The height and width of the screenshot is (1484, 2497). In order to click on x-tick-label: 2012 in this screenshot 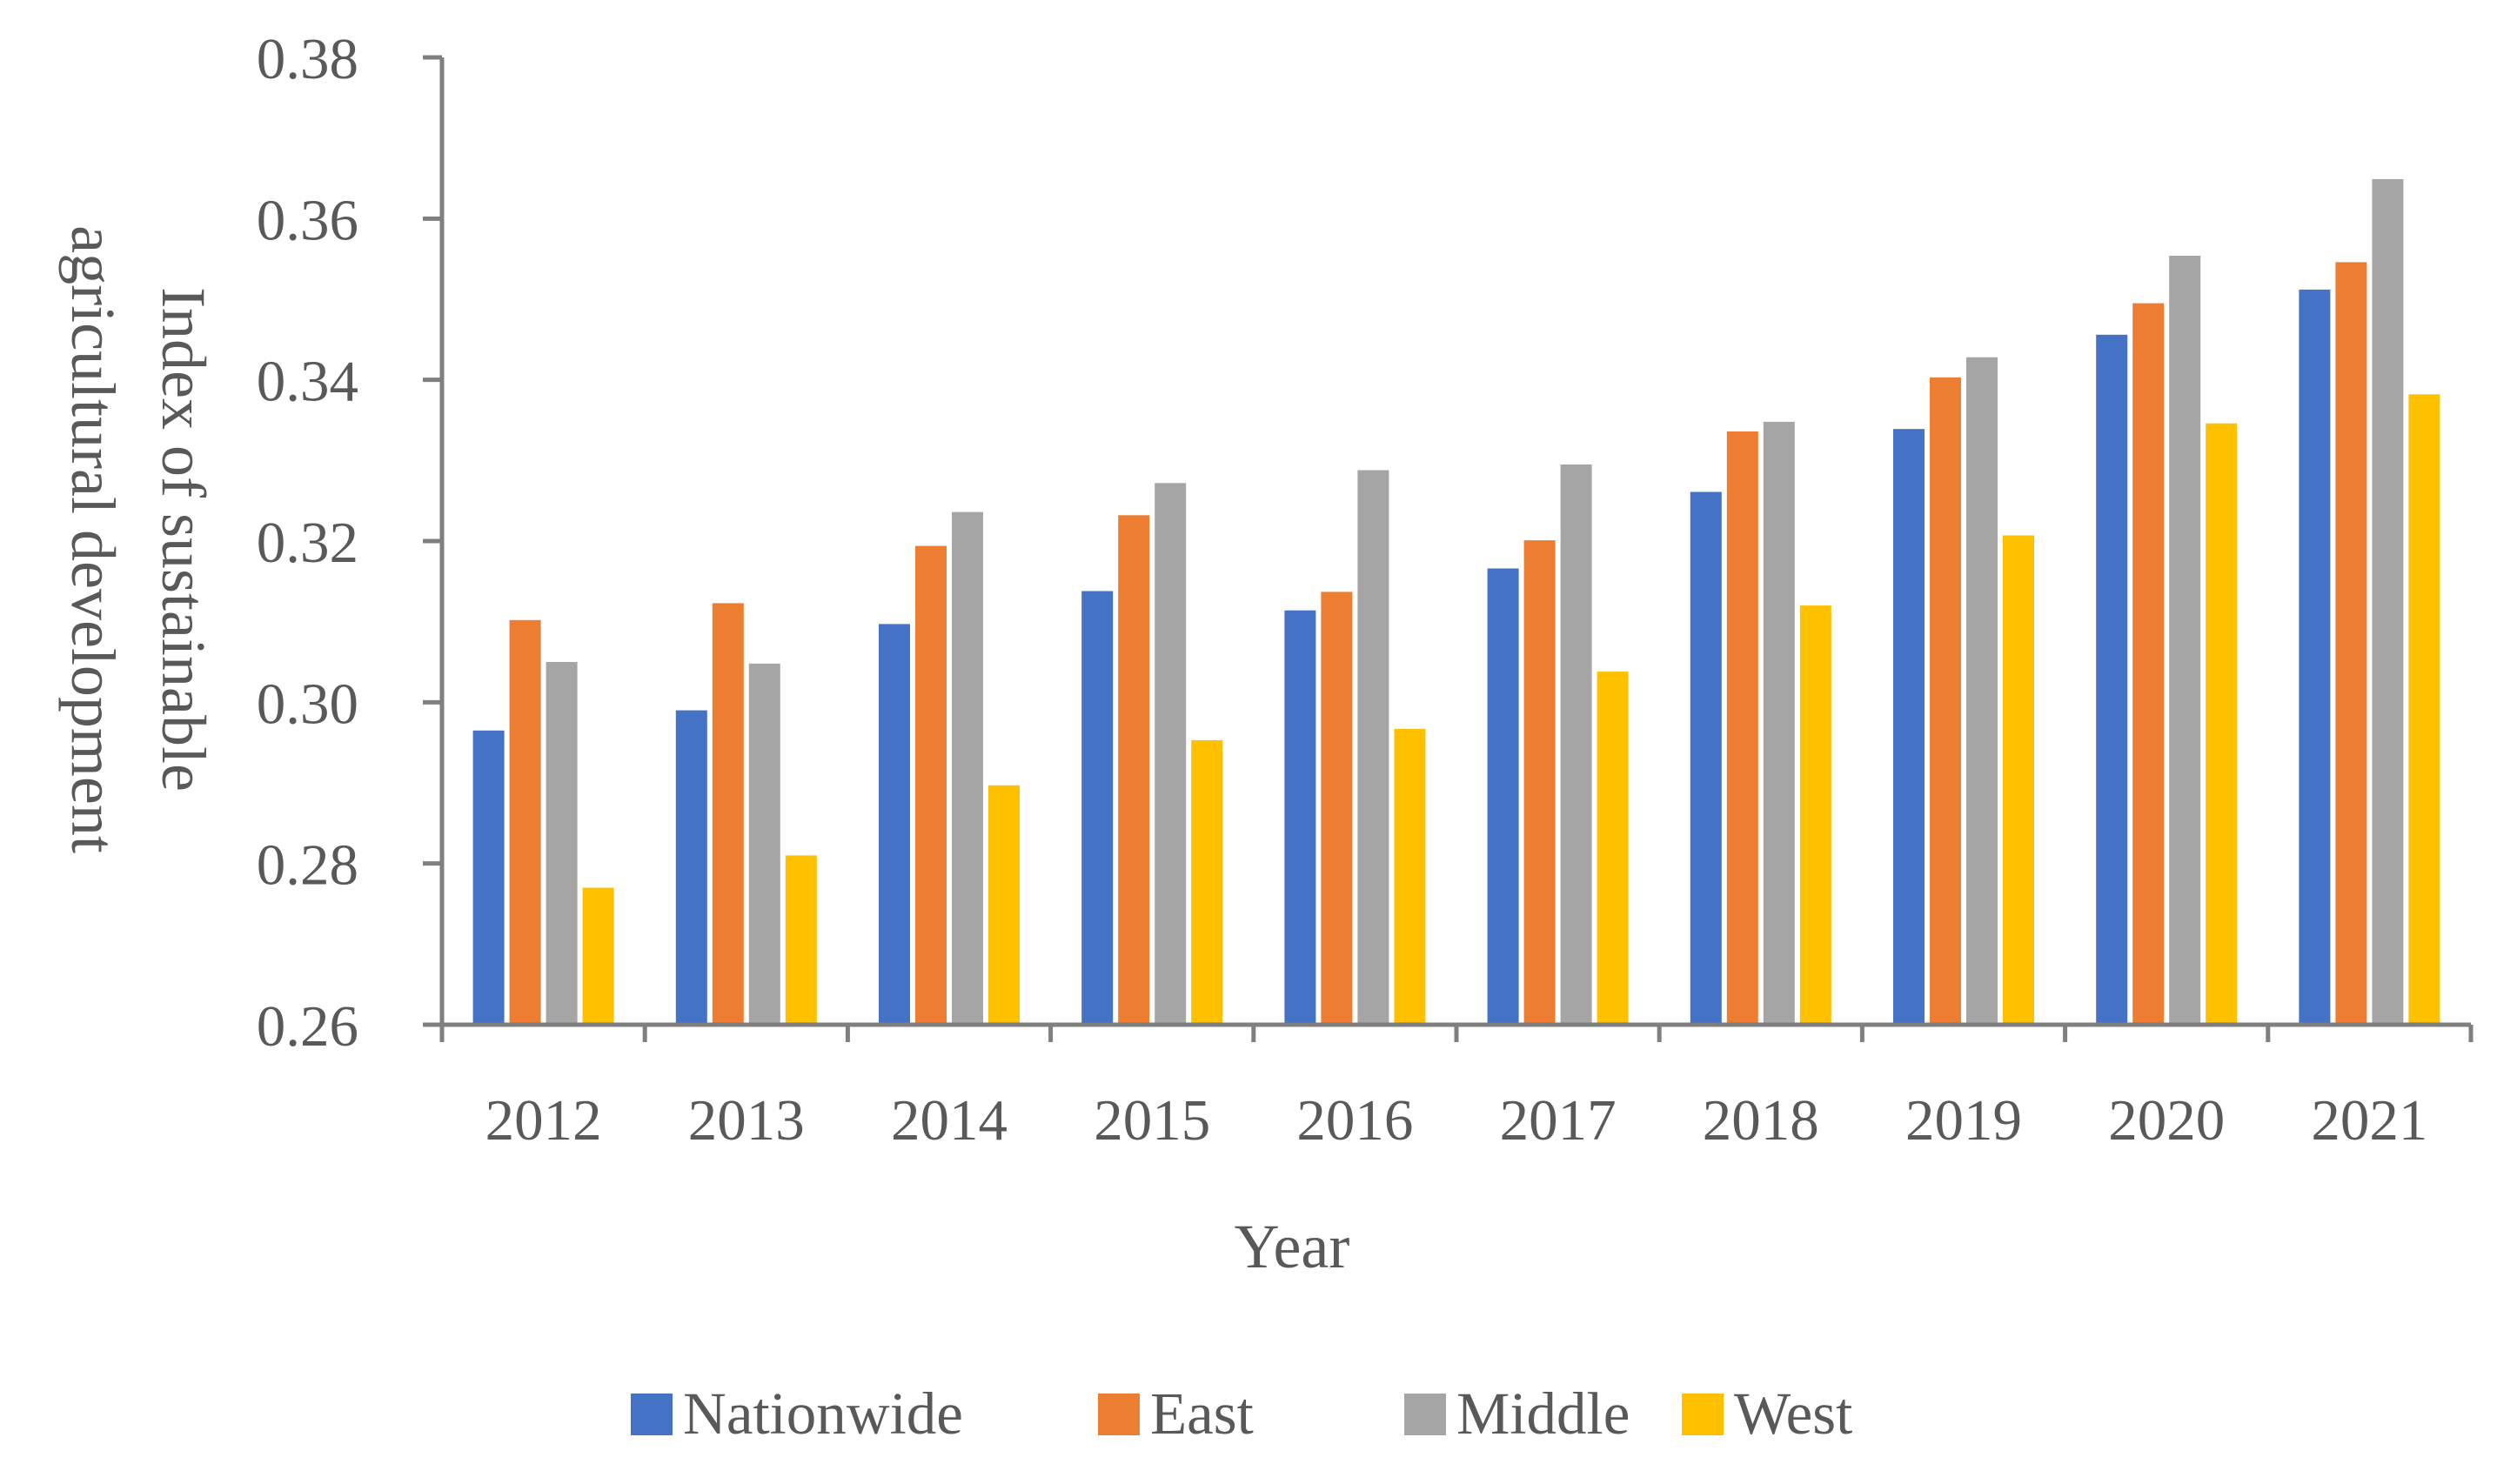, I will do `click(543, 1121)`.